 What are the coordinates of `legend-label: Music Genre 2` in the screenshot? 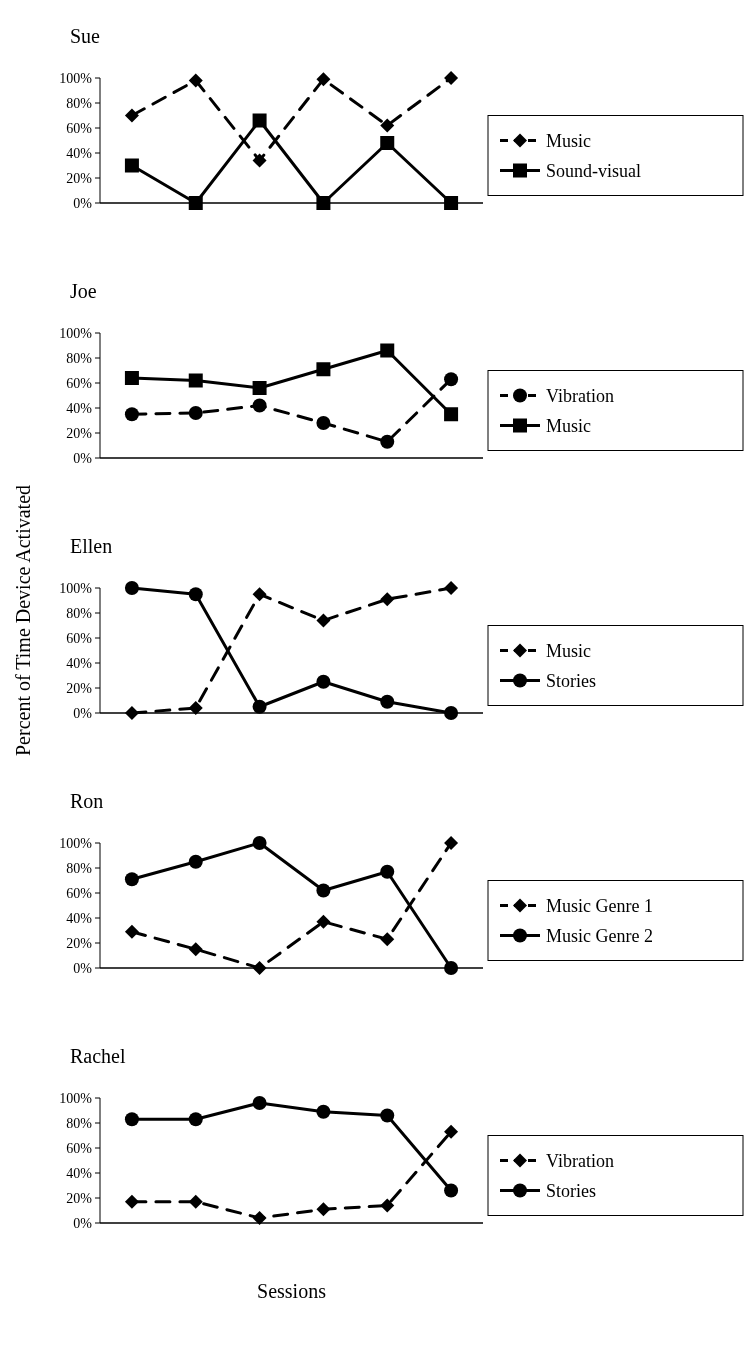 It's located at (599, 935).